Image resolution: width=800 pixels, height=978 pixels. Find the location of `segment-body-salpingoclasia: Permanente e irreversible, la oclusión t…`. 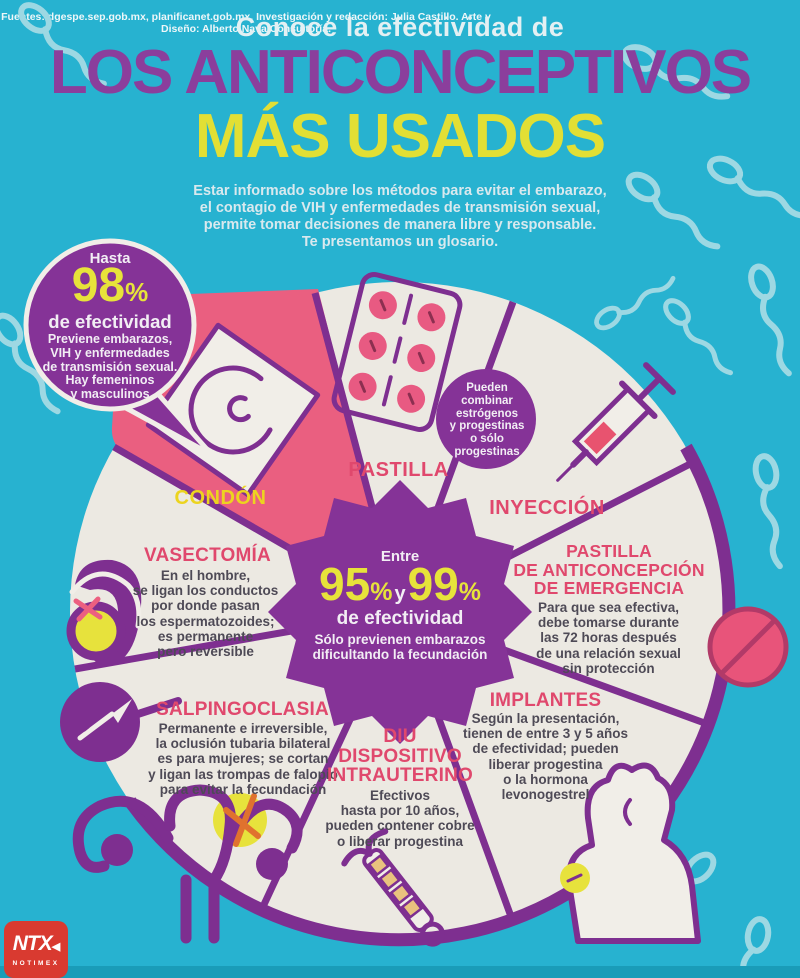

segment-body-salpingoclasia: Permanente e irreversible, la oclusión t… is located at coordinates (243, 759).